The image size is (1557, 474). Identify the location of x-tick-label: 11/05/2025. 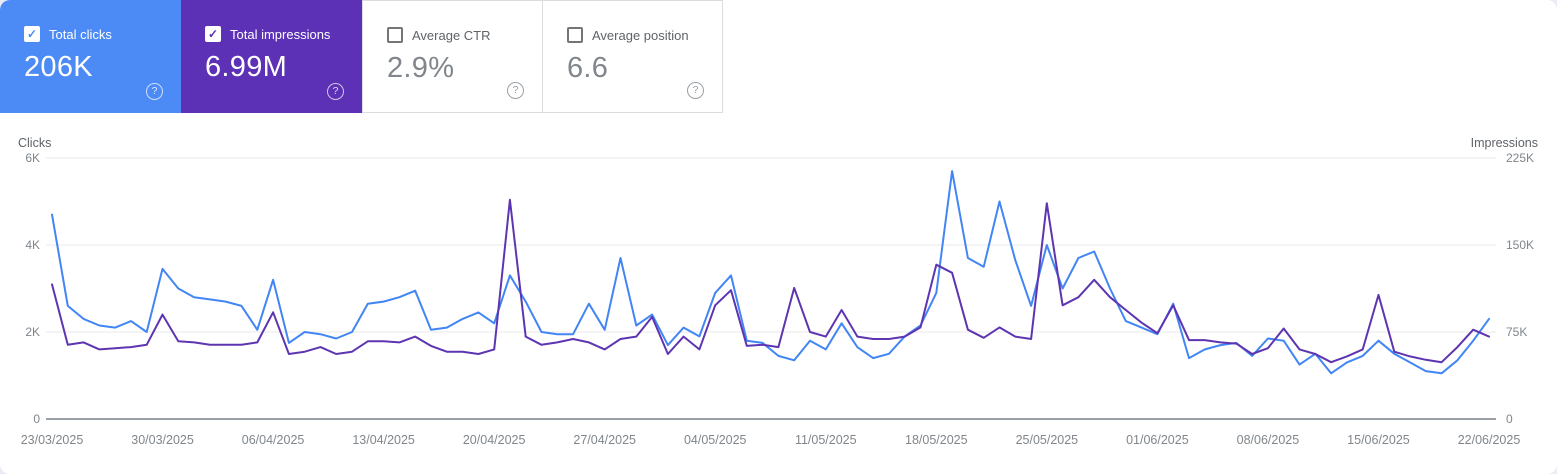
(825, 440).